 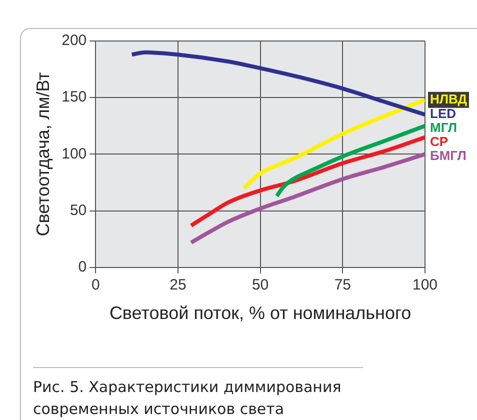 I want to click on series-label: НЛВД, so click(x=449, y=98).